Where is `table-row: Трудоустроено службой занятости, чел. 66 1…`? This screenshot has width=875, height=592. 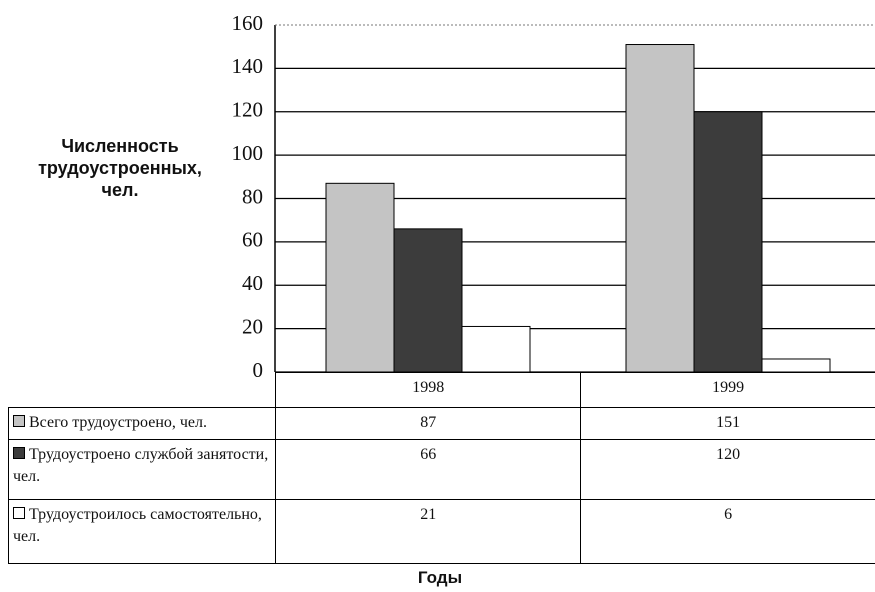
table-row: Трудоустроено службой занятости, чел. 66 1… is located at coordinates (441, 469).